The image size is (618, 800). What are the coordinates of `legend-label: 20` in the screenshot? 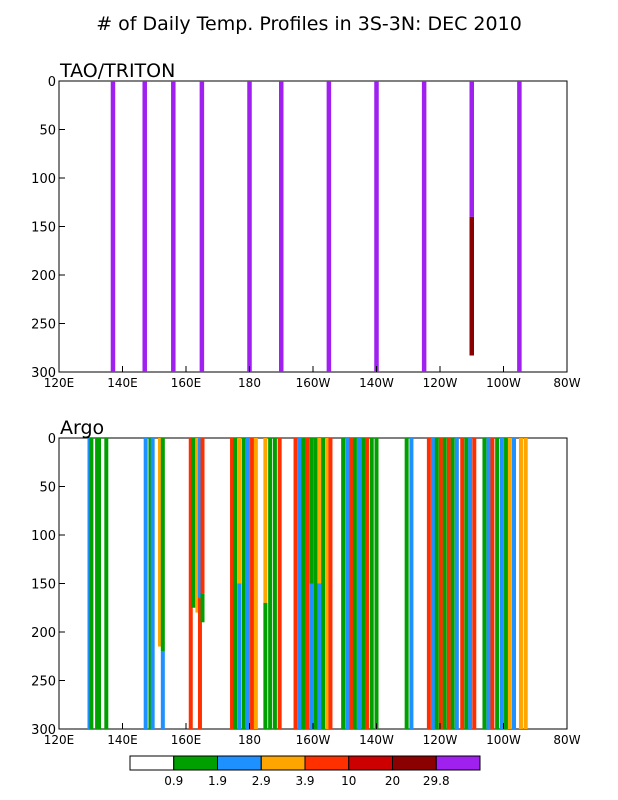 It's located at (392, 781).